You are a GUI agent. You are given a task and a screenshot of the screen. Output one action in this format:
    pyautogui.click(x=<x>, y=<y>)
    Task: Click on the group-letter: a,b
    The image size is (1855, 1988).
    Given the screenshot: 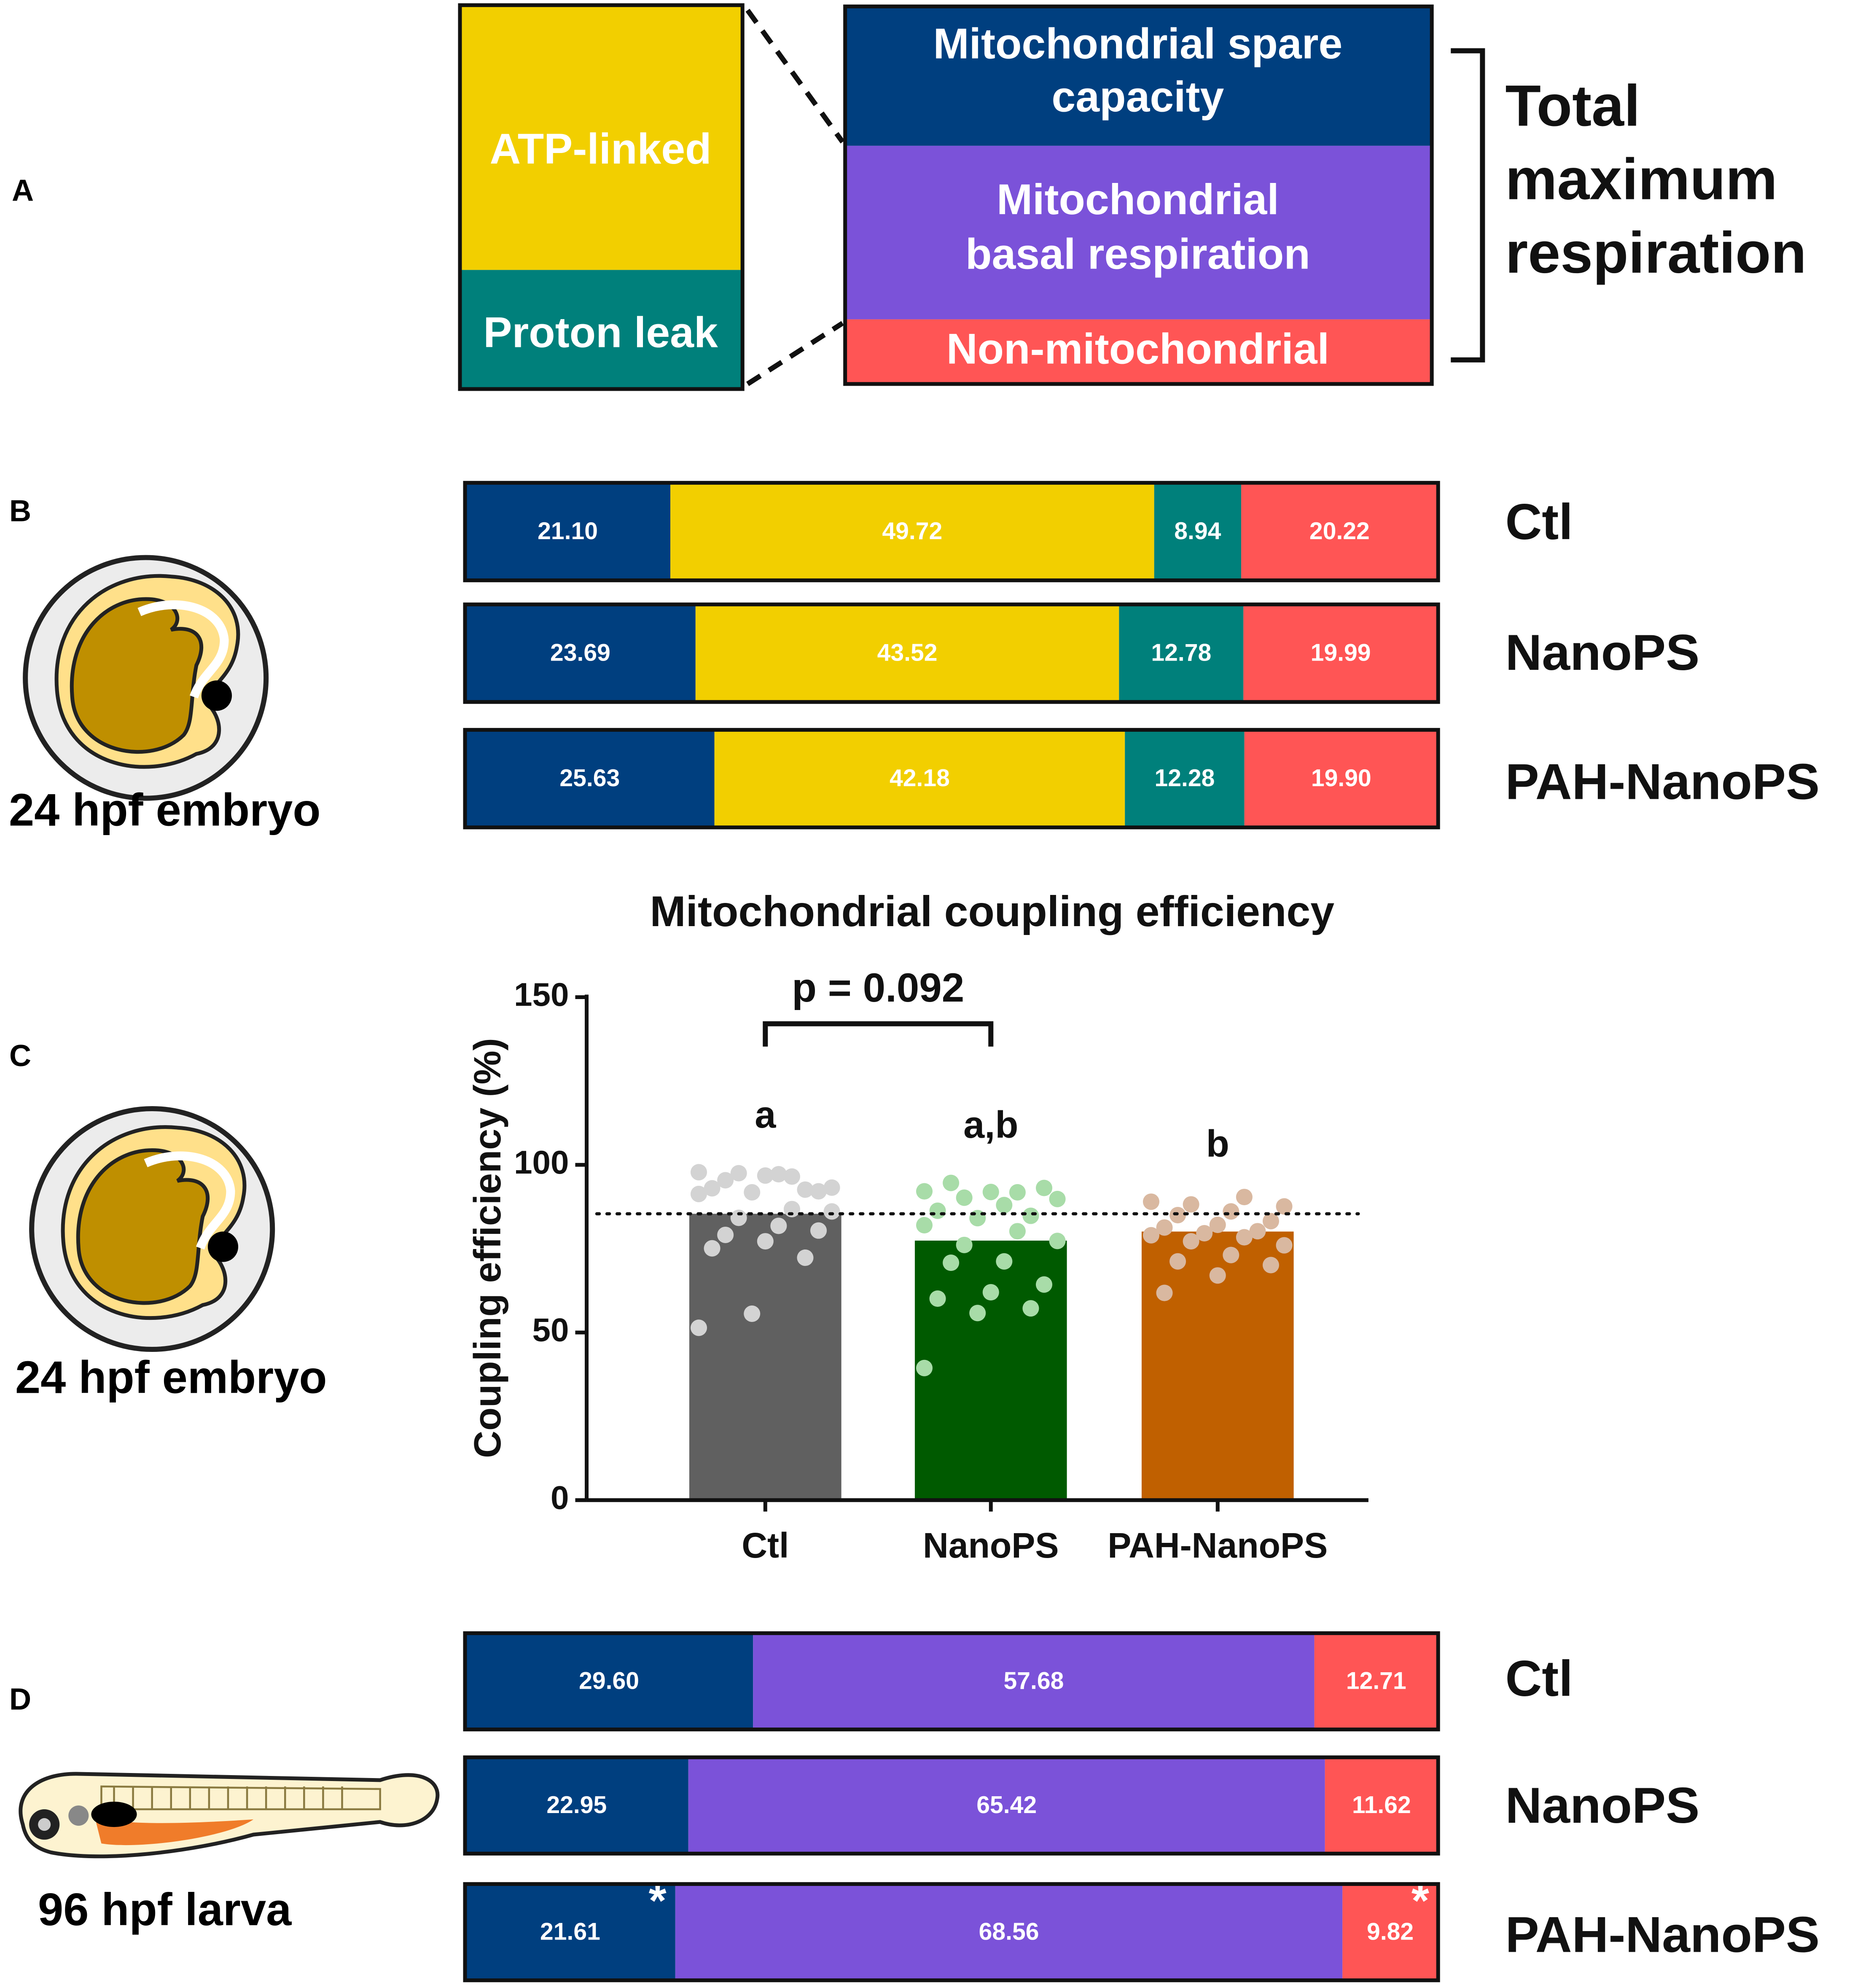 What is the action you would take?
    pyautogui.click(x=990, y=1125)
    